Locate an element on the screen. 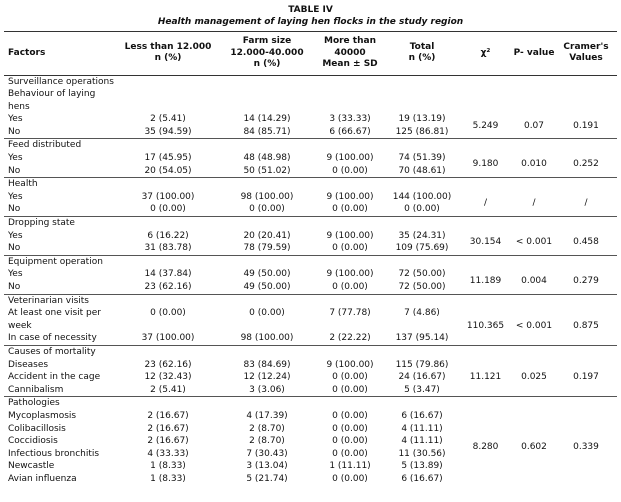  cell: 109 (75.69) is located at coordinates (422, 248).